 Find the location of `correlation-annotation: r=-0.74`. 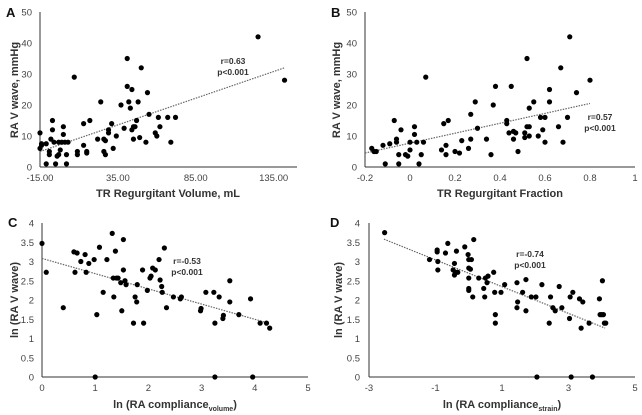

correlation-annotation: r=-0.74 is located at coordinates (530, 254).